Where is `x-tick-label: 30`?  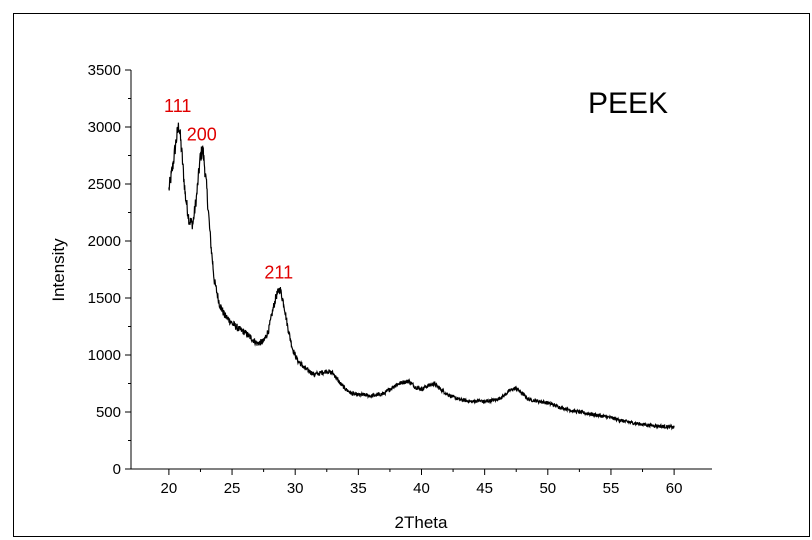 x-tick-label: 30 is located at coordinates (295, 488).